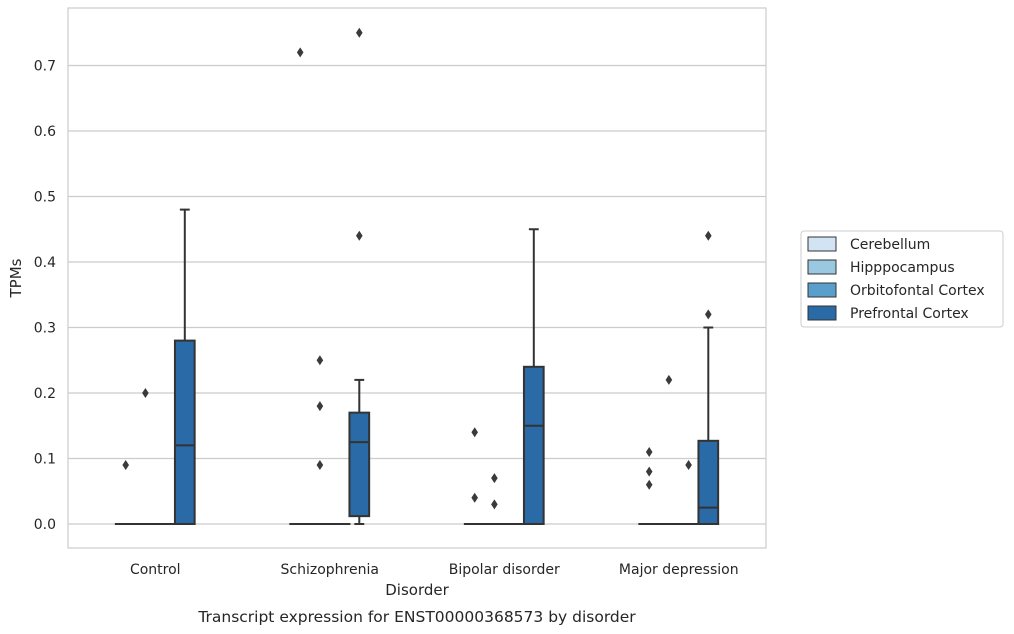  What do you see at coordinates (427, 493) in the screenshot?
I see `series-orbitofontal-cortex` at bounding box center [427, 493].